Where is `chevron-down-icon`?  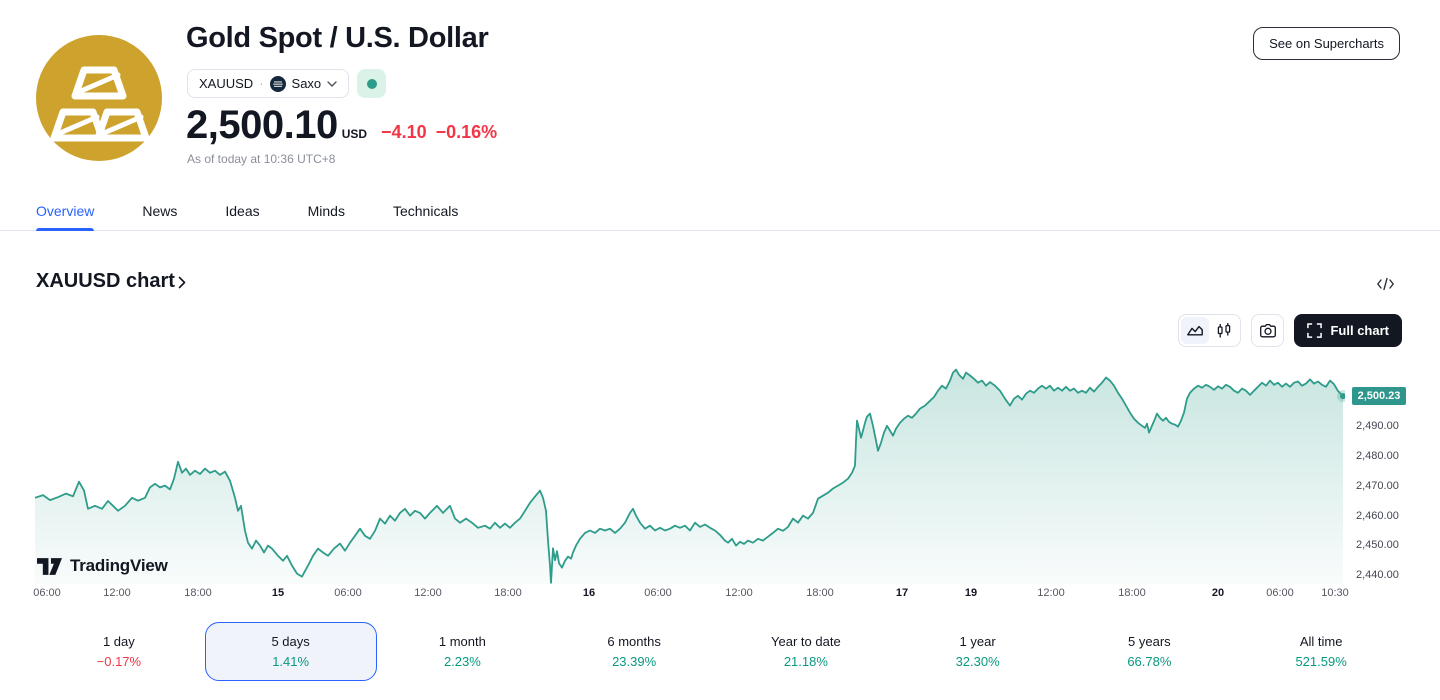
chevron-down-icon is located at coordinates (332, 83).